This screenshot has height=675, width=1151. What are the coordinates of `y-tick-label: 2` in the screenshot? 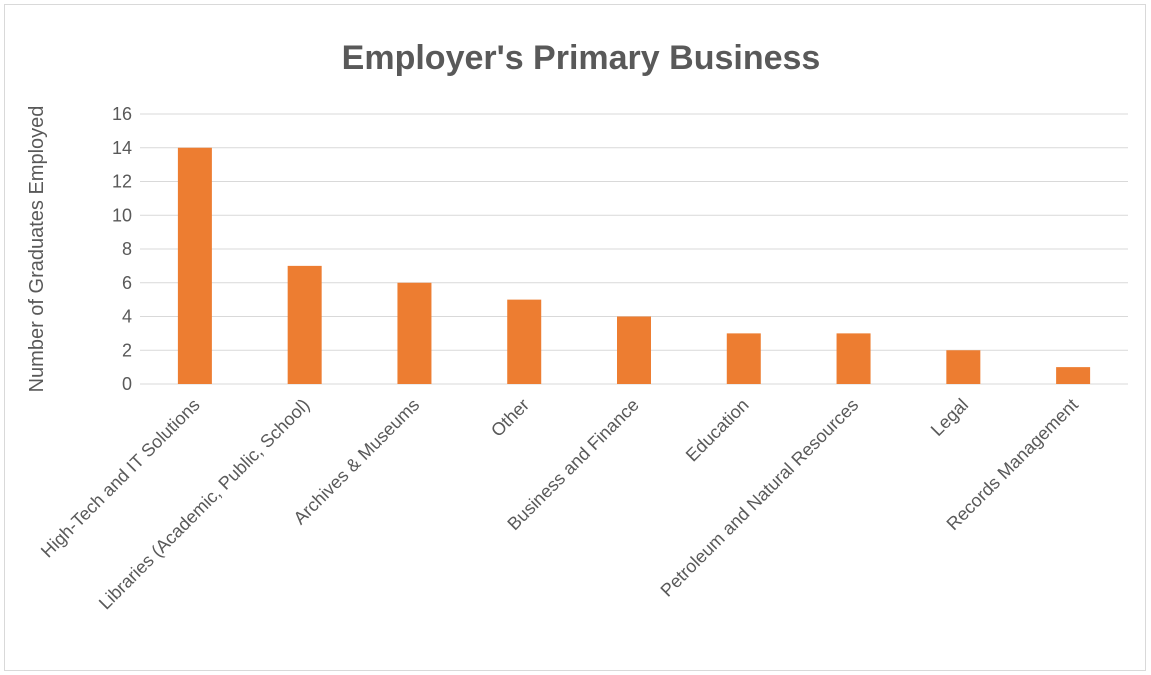 It's located at (127, 350).